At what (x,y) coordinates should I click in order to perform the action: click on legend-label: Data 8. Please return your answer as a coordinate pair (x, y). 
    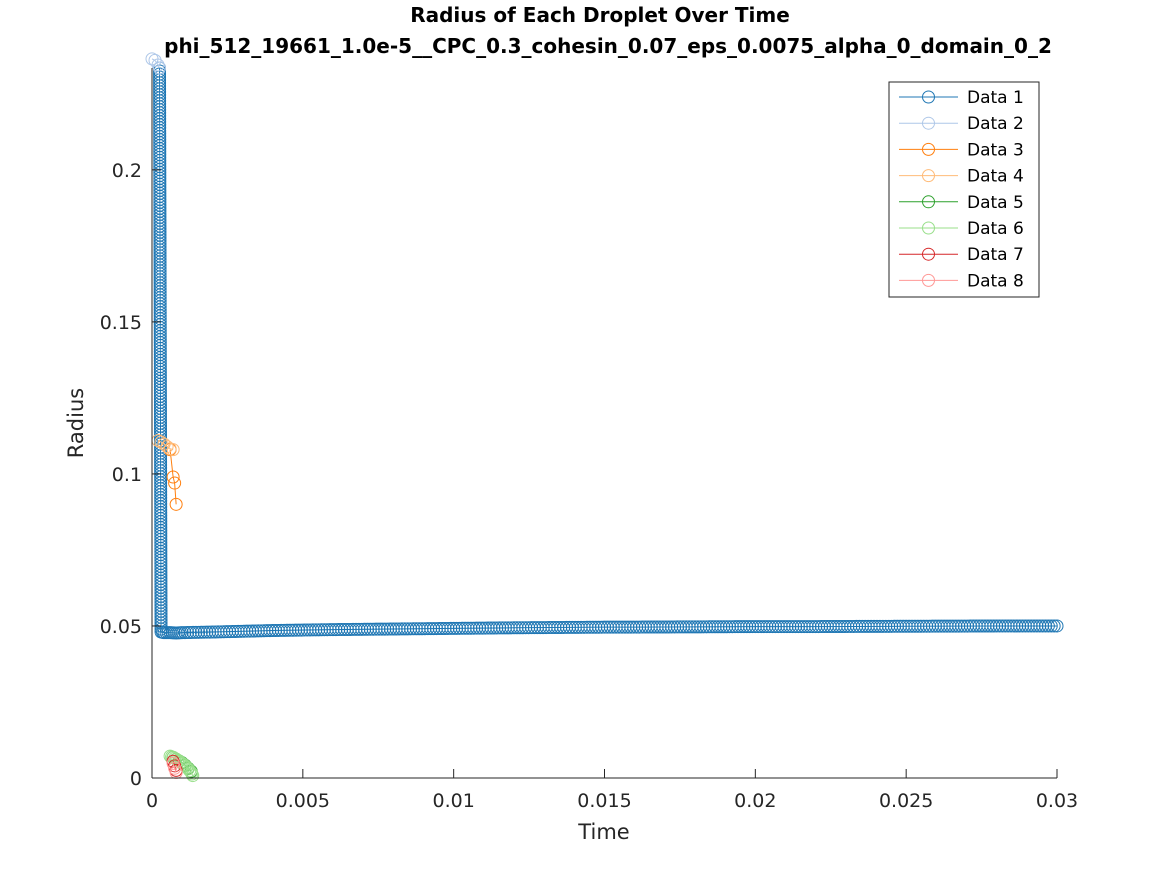
    Looking at the image, I should click on (995, 281).